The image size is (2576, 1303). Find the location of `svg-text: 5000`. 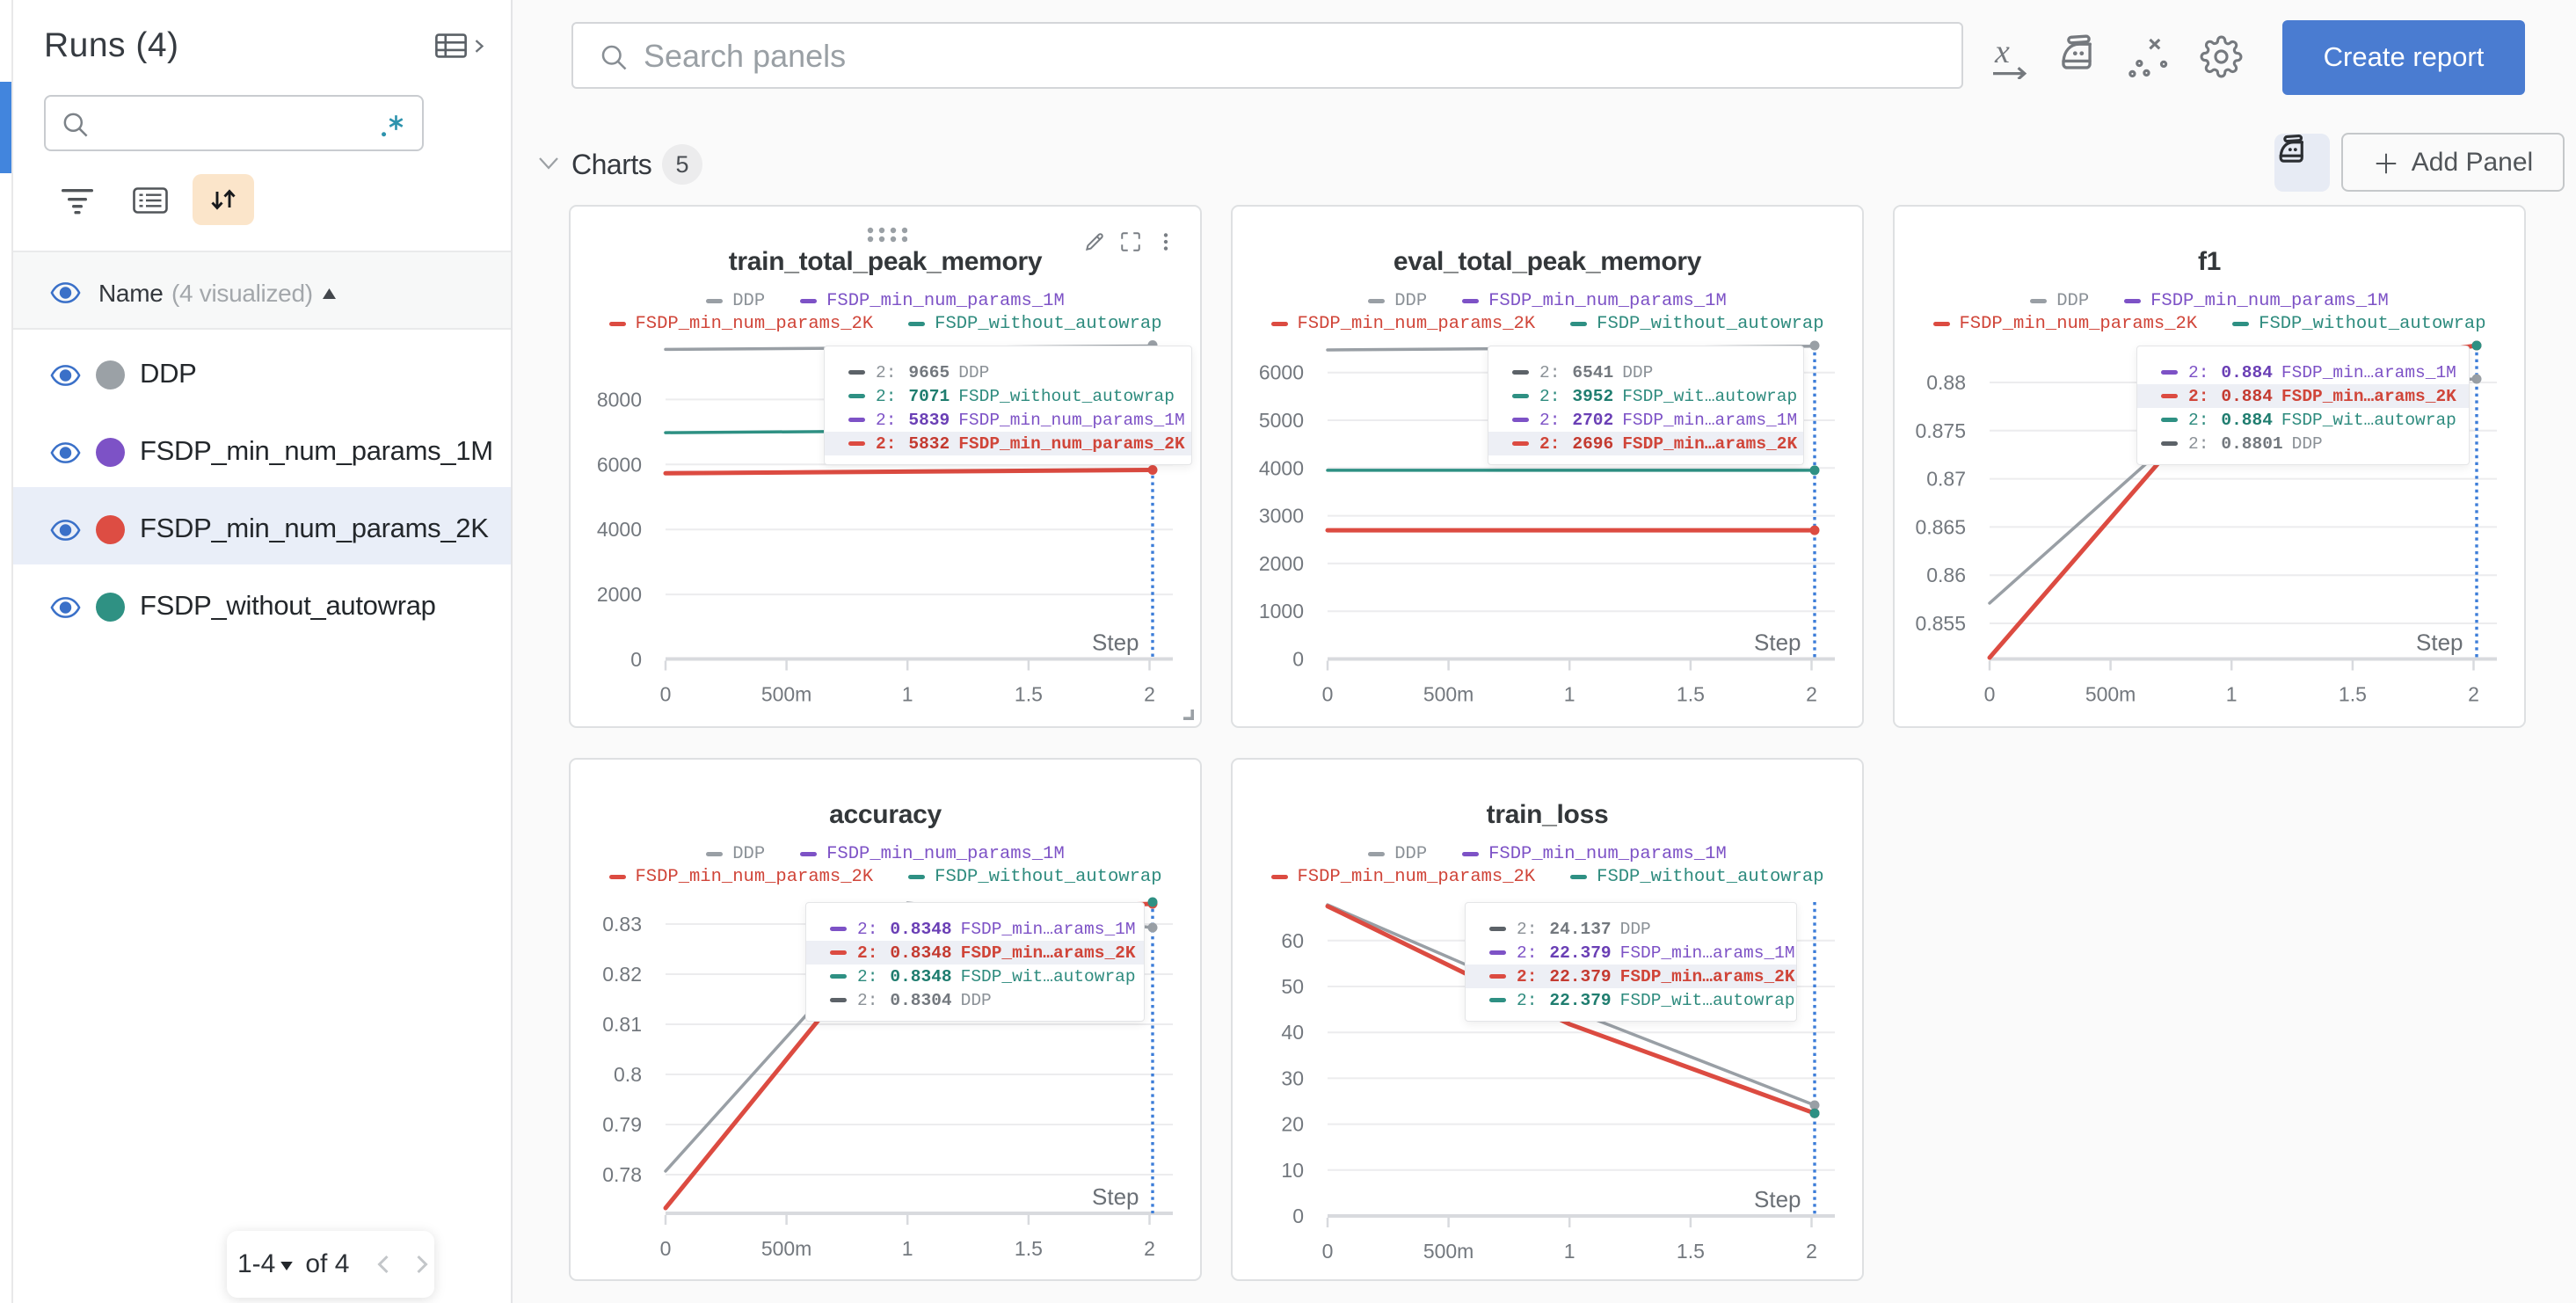

svg-text: 5000 is located at coordinates (1281, 420).